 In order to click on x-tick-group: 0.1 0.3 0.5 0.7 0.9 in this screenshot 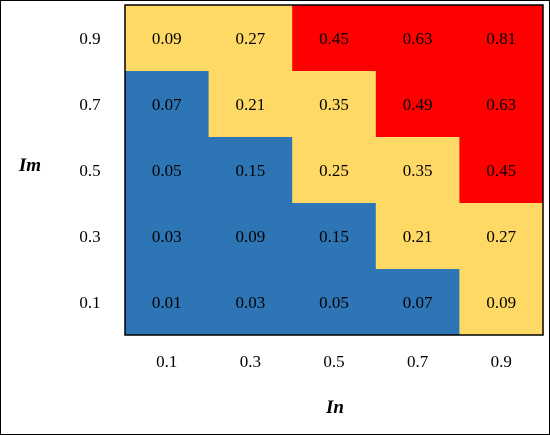, I will do `click(334, 361)`.